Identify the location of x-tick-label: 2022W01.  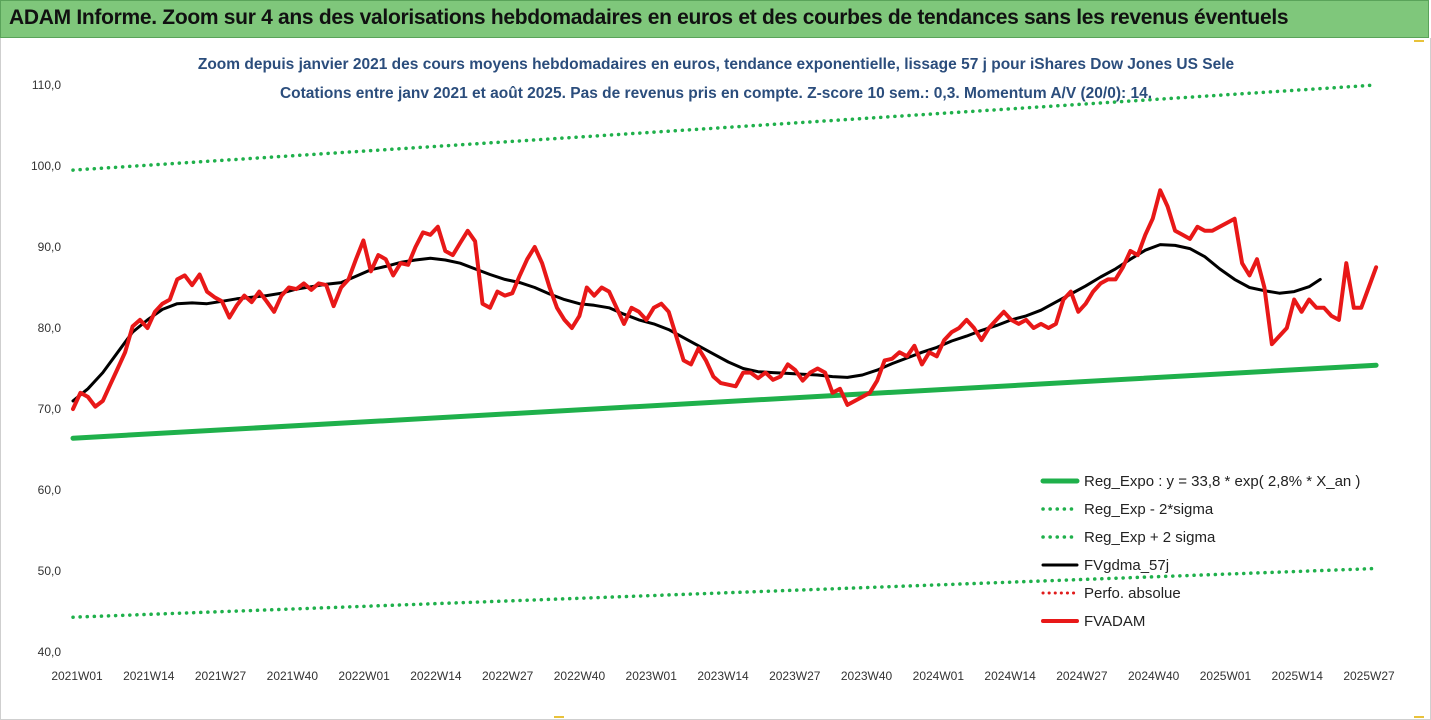
(364, 676).